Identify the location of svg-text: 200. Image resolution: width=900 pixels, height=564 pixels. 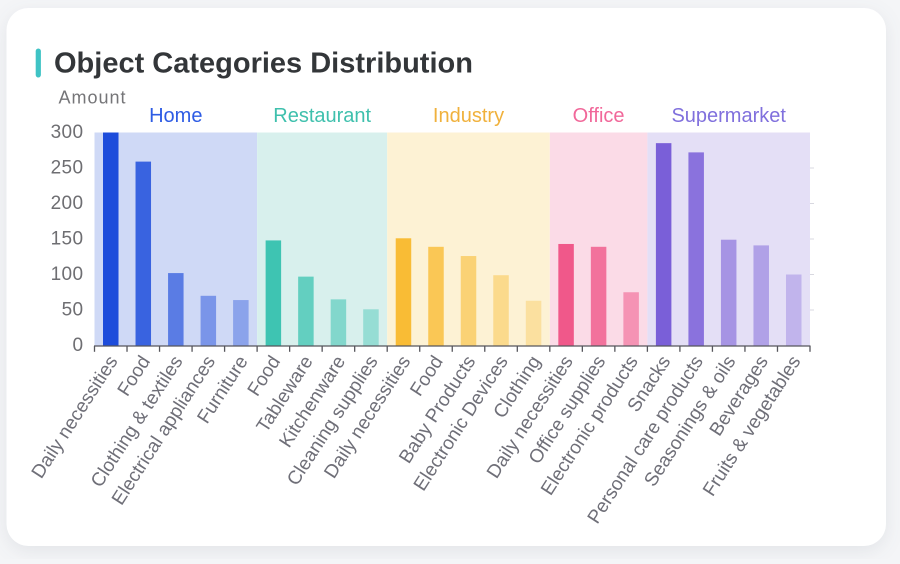
(67, 203).